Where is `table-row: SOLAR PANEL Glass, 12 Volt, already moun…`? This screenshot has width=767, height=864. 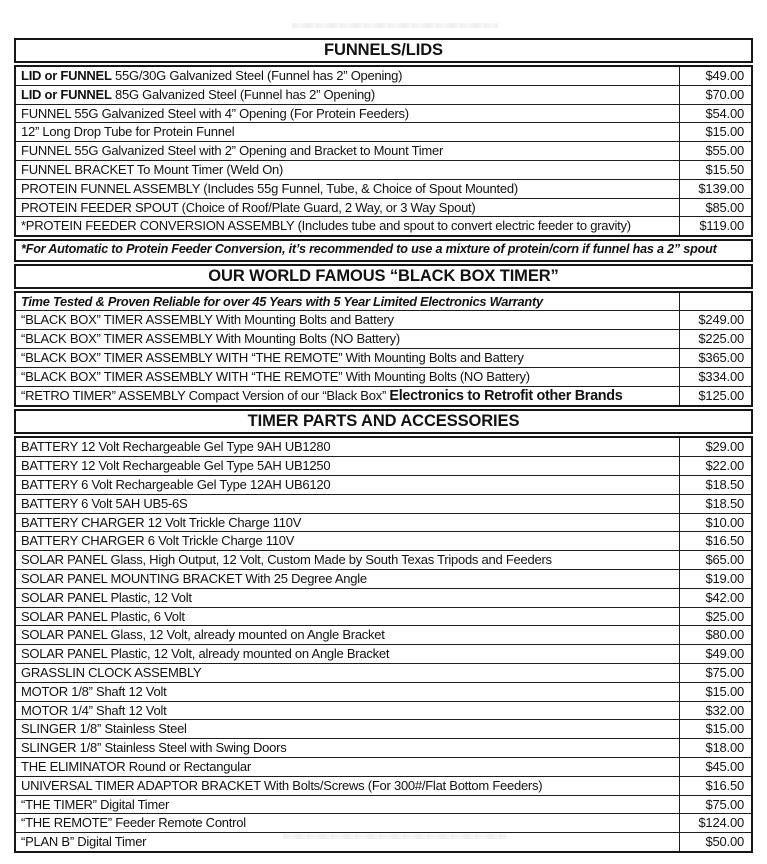 table-row: SOLAR PANEL Glass, 12 Volt, already moun… is located at coordinates (383, 635).